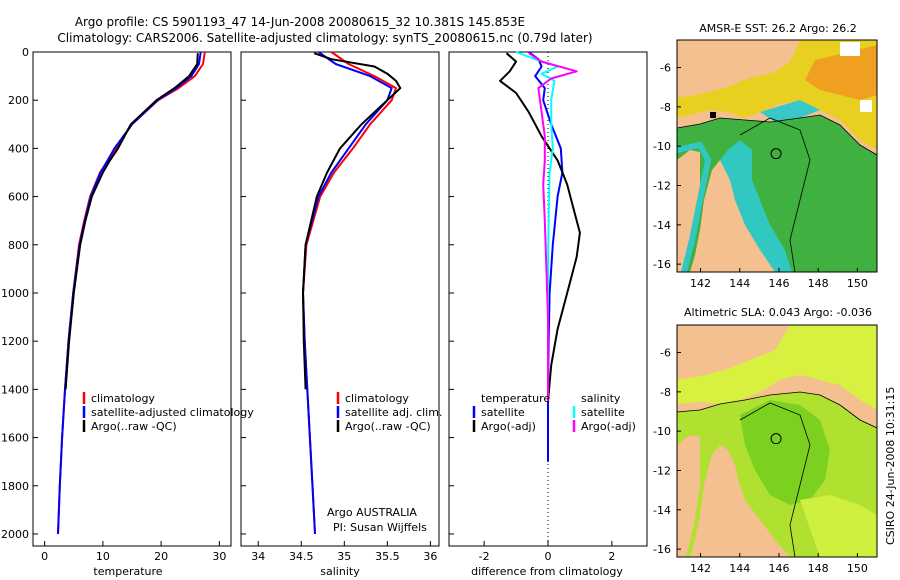  What do you see at coordinates (15, 341) in the screenshot?
I see `depth-tick-label: 1200` at bounding box center [15, 341].